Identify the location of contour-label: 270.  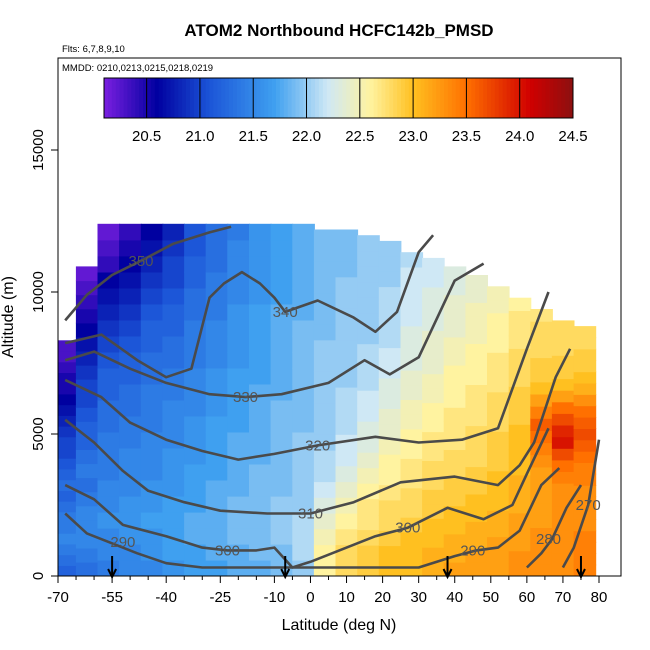
(588, 505).